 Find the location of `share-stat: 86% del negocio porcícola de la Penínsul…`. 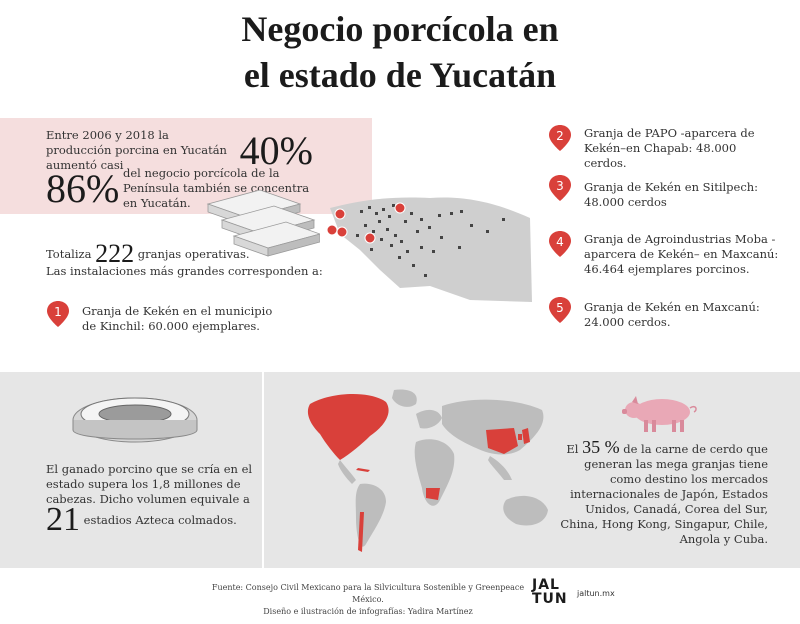

share-stat: 86% del negocio porcícola de la Penínsul… is located at coordinates (184, 188).